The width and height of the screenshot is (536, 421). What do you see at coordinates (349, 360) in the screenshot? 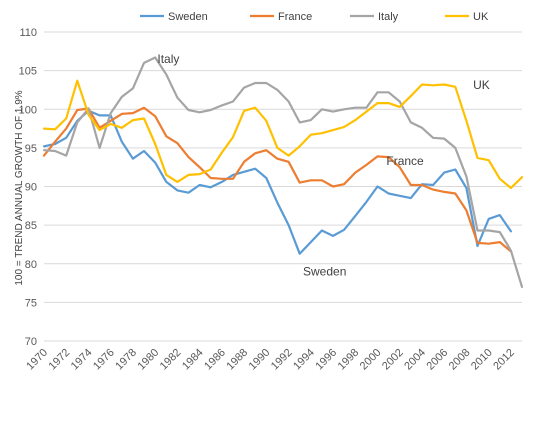
I see `x-tick-label: 1998` at bounding box center [349, 360].